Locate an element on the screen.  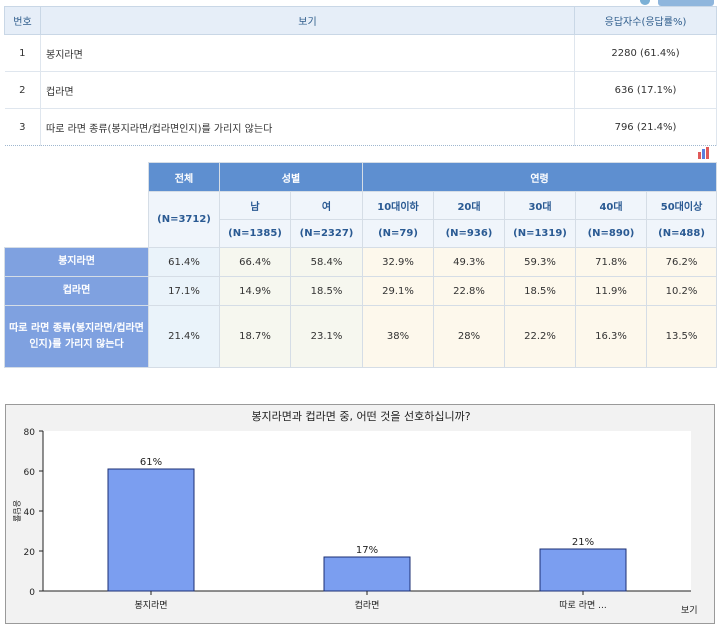
y-tick-label: 80 is located at coordinates (30, 433).